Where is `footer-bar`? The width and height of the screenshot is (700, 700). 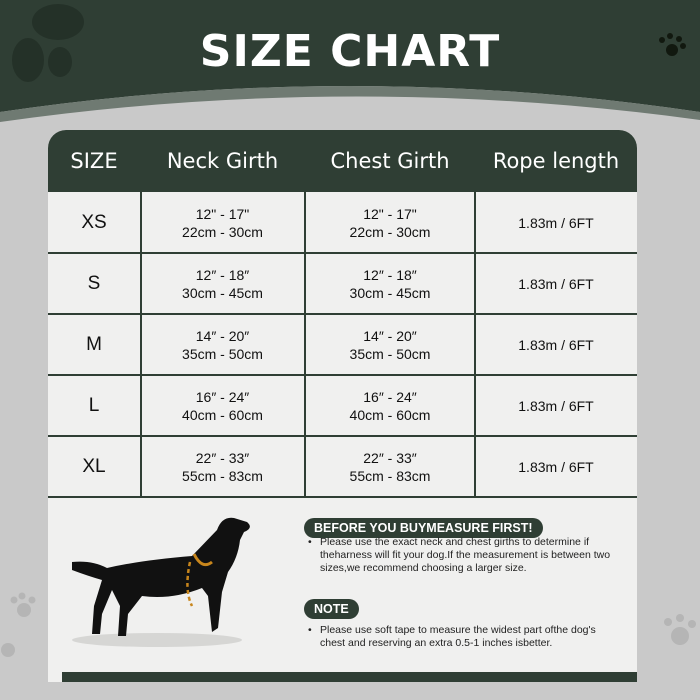
footer-bar is located at coordinates (349, 677).